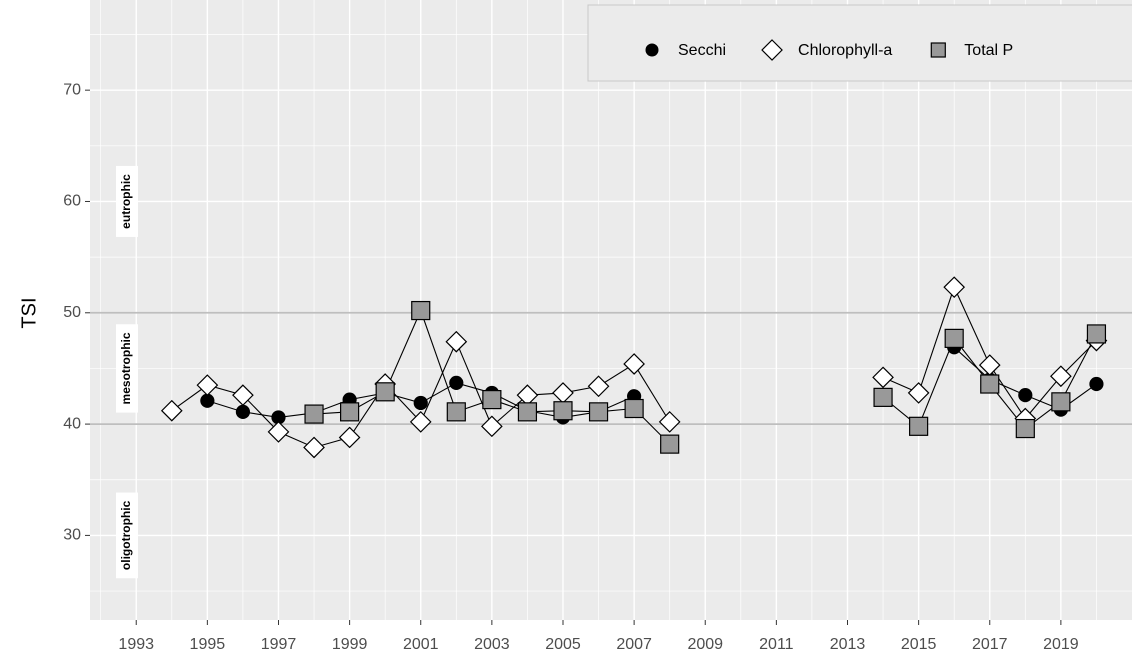 The width and height of the screenshot is (1132, 660). Describe the element at coordinates (705, 644) in the screenshot. I see `x-tick-label: 2009` at that location.